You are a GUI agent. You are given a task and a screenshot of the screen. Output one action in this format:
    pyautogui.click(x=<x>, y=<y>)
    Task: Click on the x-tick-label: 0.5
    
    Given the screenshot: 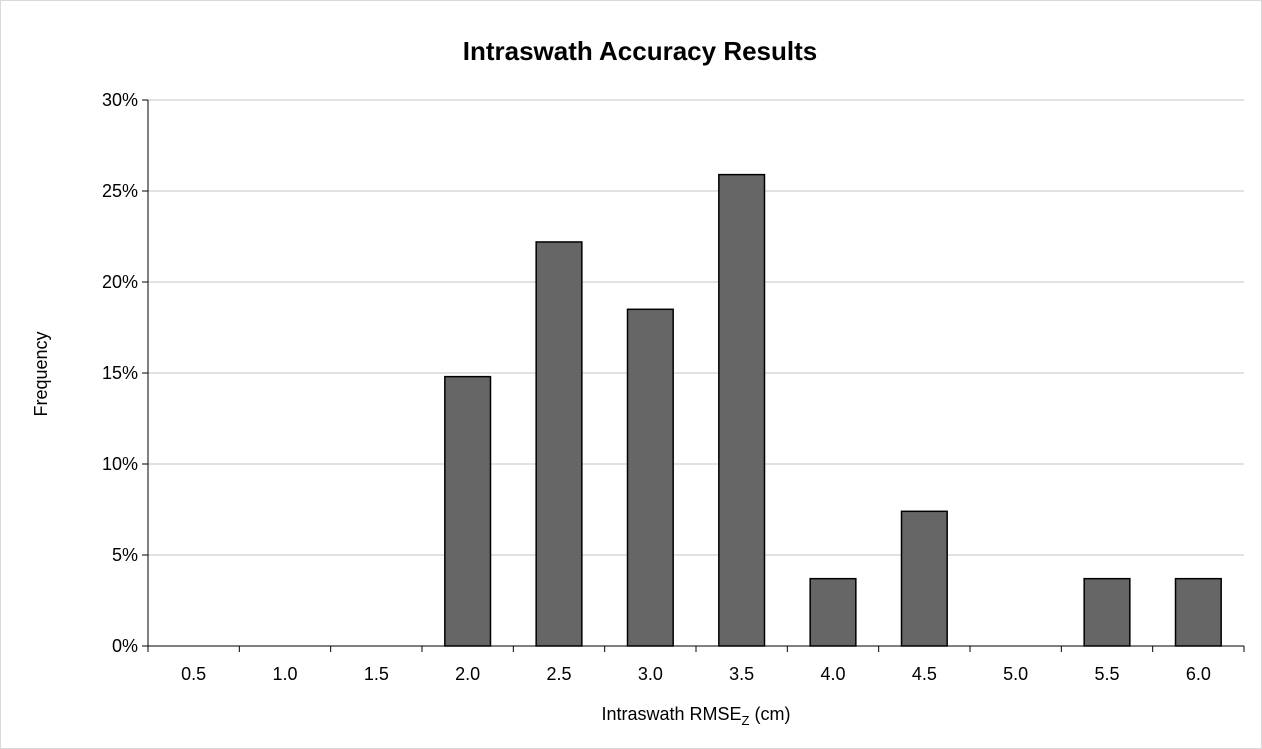 What is the action you would take?
    pyautogui.click(x=193, y=674)
    